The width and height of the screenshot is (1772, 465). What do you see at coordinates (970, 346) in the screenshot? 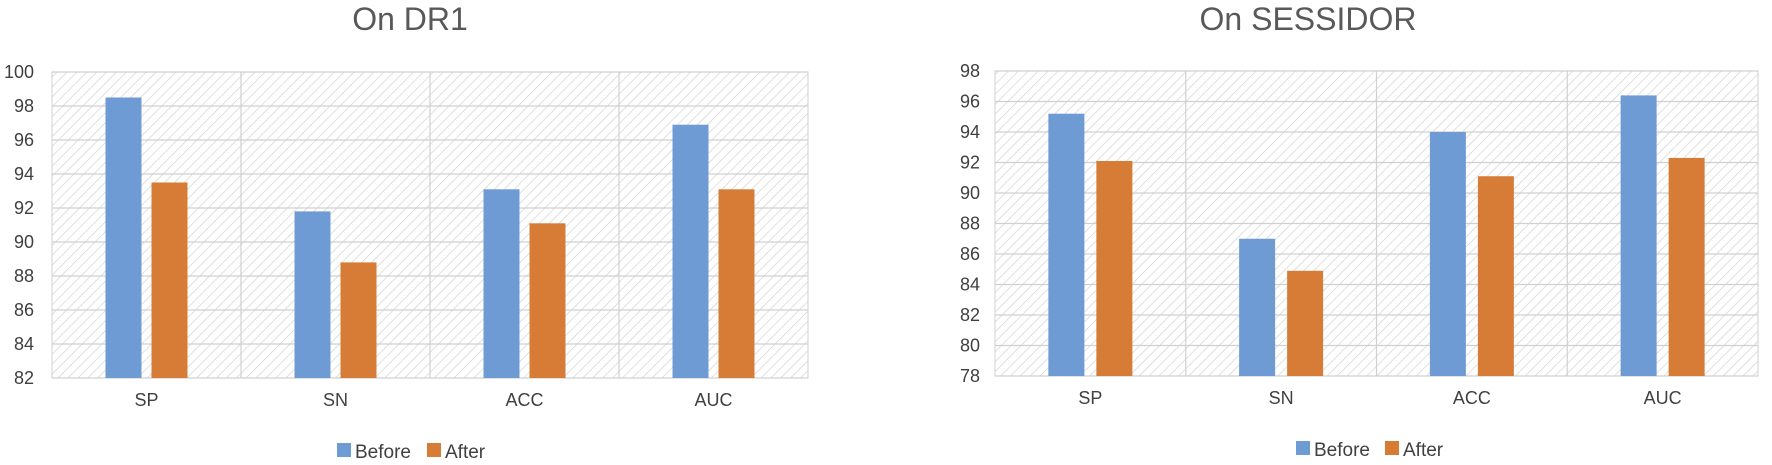
I see `y-tick-label: 80` at bounding box center [970, 346].